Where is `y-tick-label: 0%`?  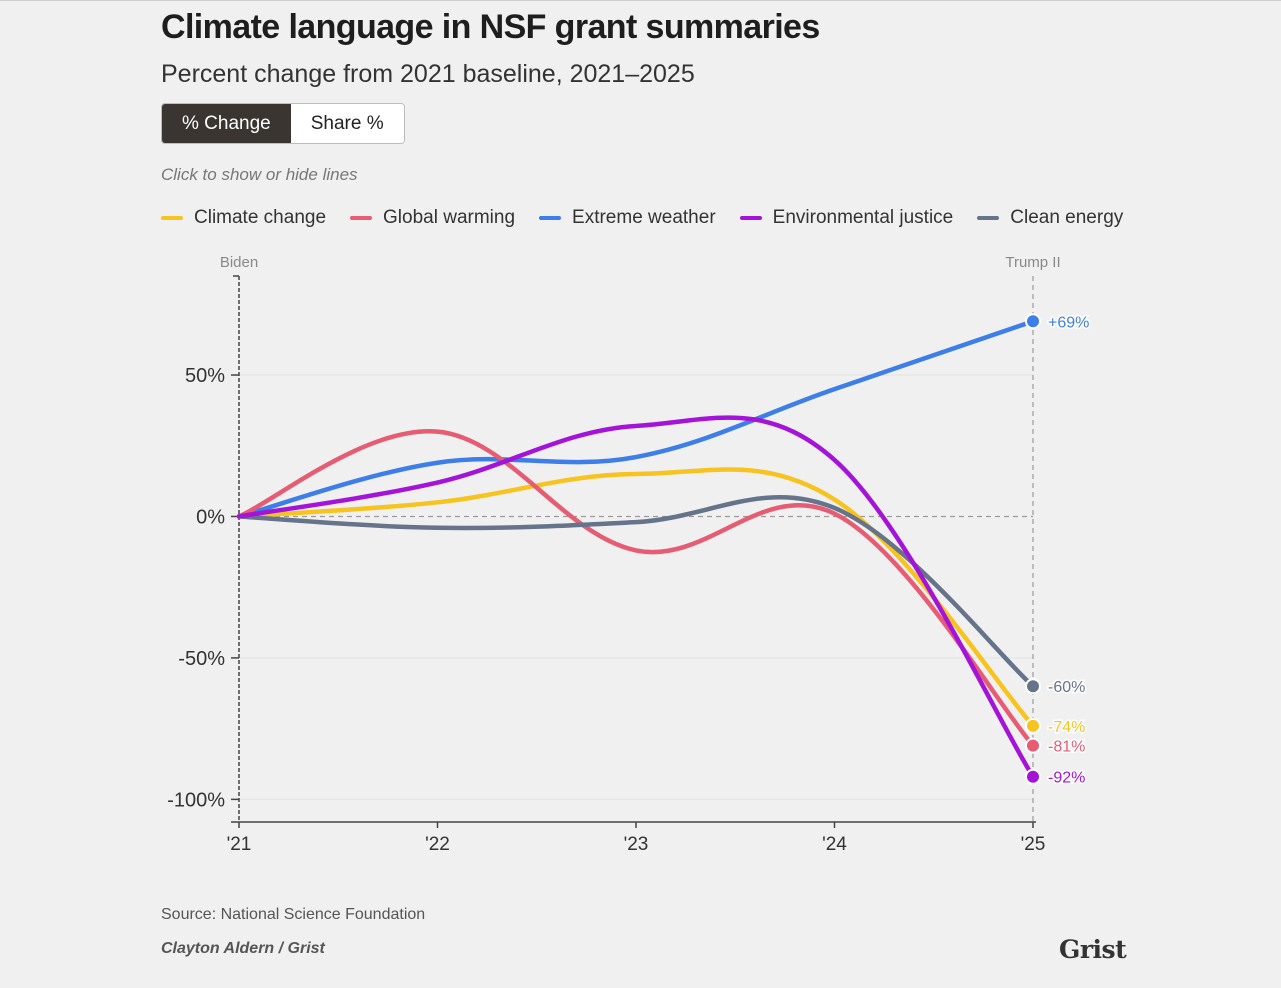
y-tick-label: 0% is located at coordinates (210, 517).